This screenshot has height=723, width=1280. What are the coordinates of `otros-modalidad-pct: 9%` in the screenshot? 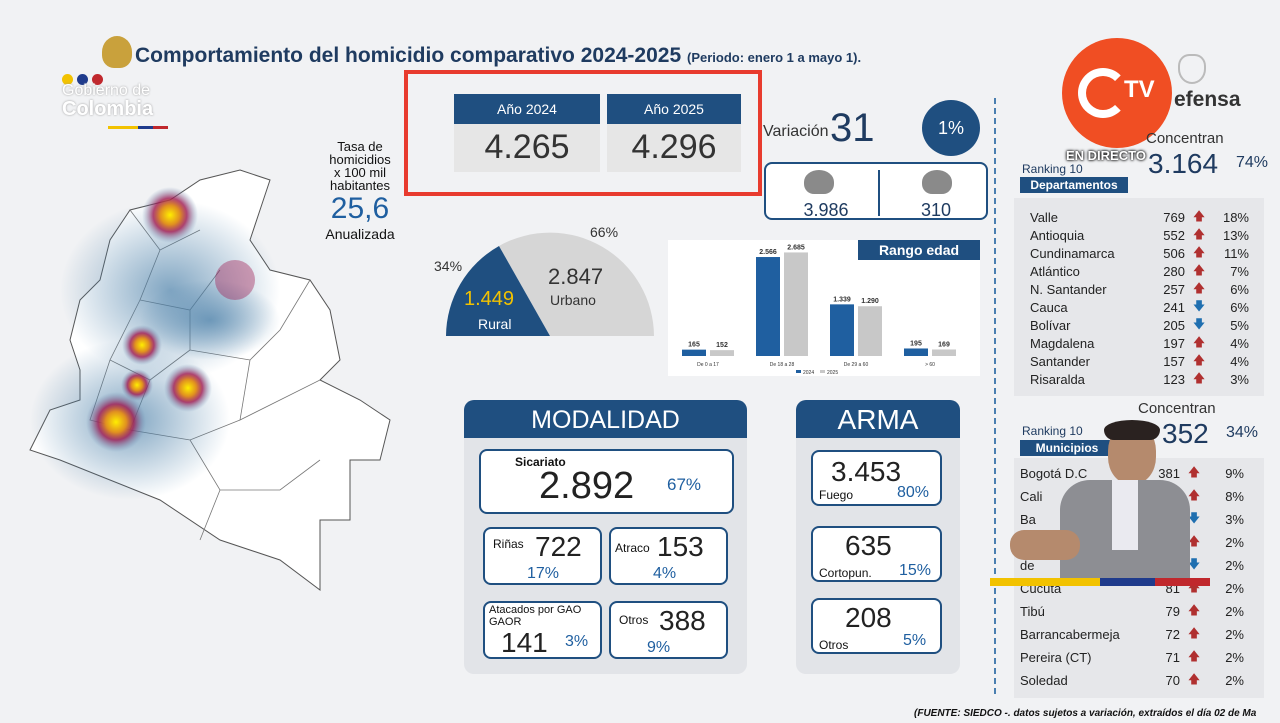 It's located at (659, 647).